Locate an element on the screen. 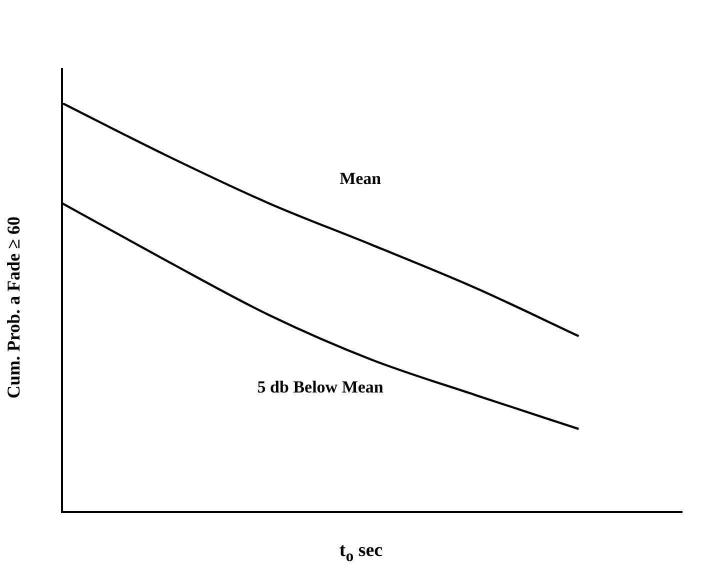 The height and width of the screenshot is (578, 702). text: Mean is located at coordinates (361, 178).